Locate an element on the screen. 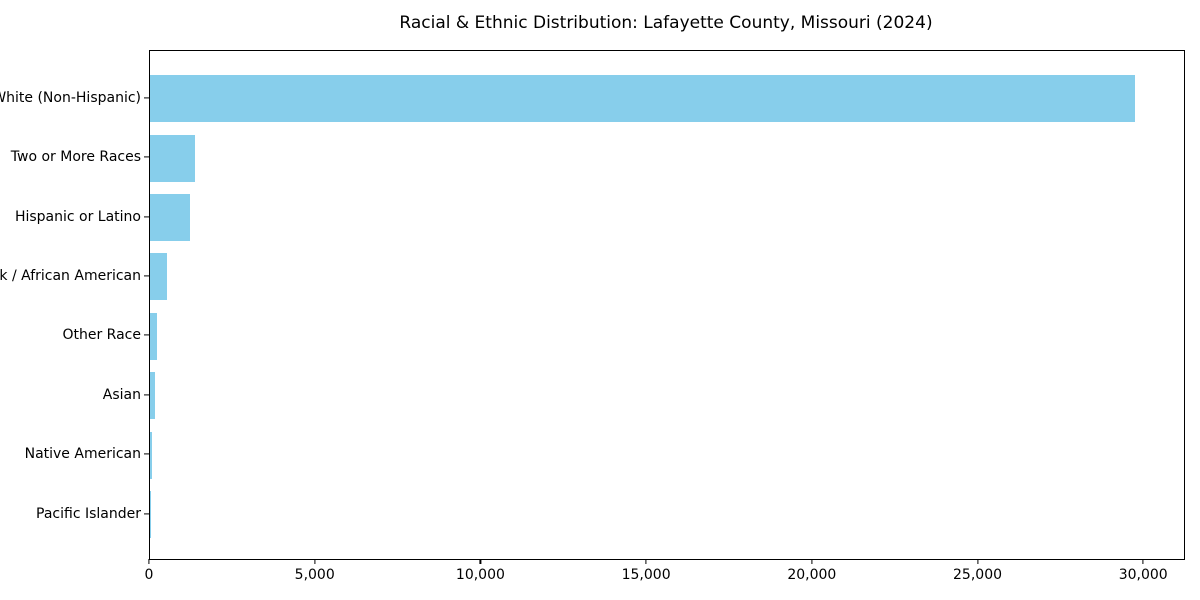 The image size is (1200, 600). x-tick-label-25000: 25,000 is located at coordinates (978, 575).